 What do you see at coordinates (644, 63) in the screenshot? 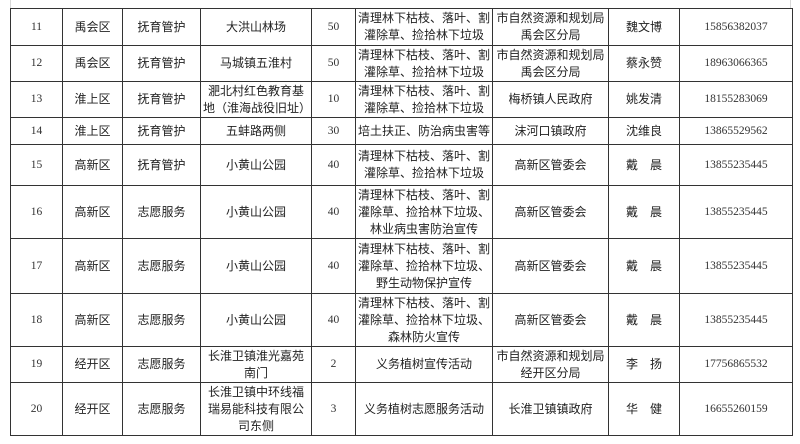
I see `contact-person-cell: 蔡永赞` at bounding box center [644, 63].